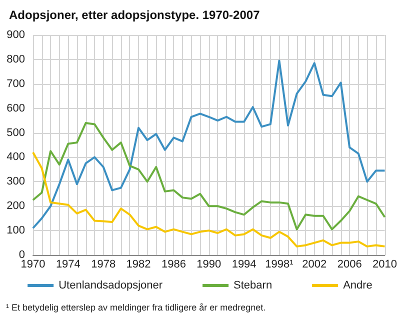  I want to click on y-tick-label: 900, so click(15, 35).